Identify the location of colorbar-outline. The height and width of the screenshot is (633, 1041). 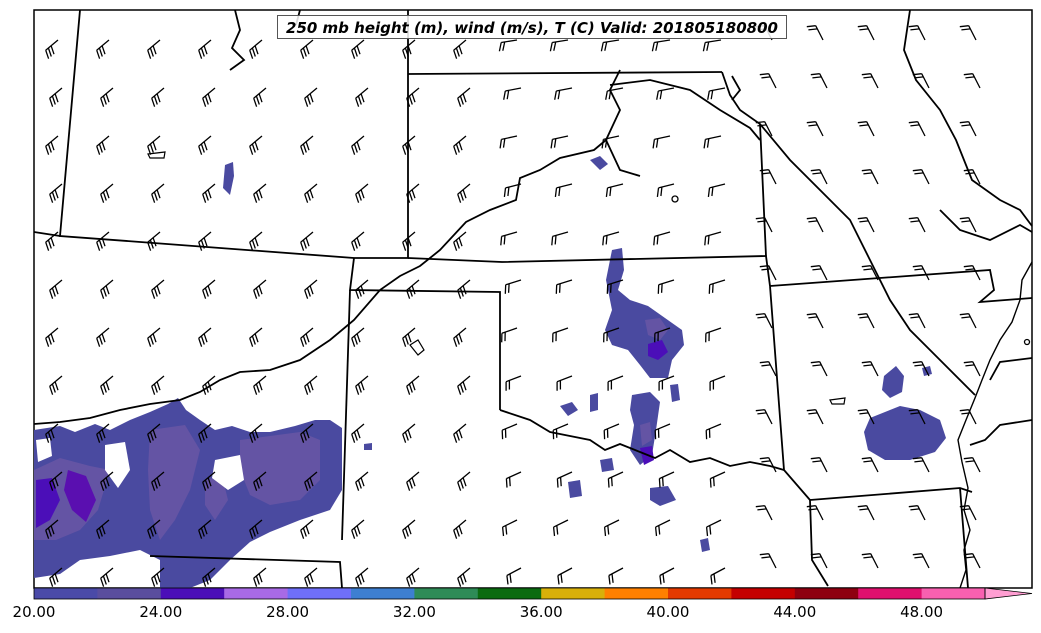
(509, 593).